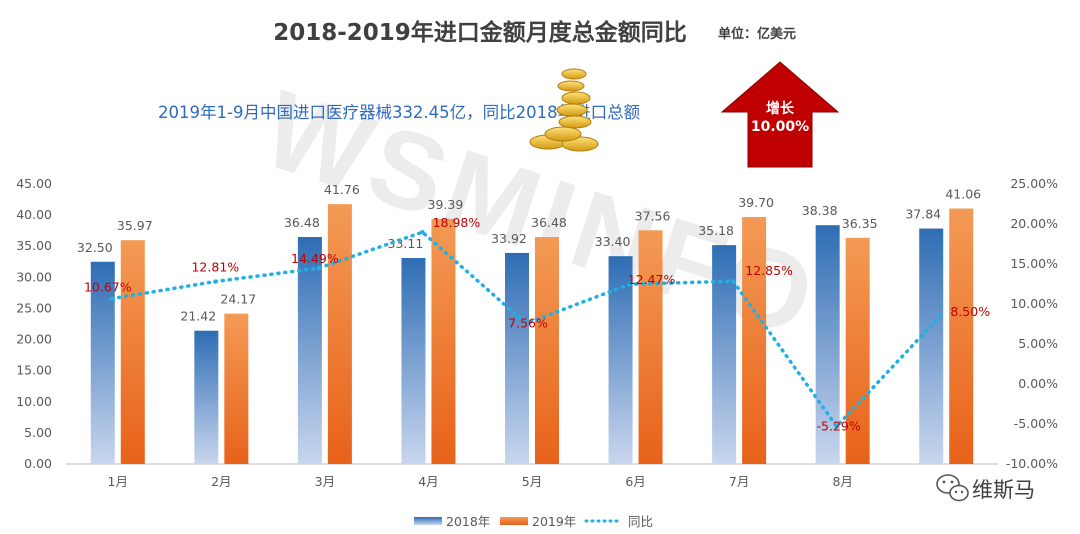  I want to click on bar-label-2019: 41.06, so click(963, 194).